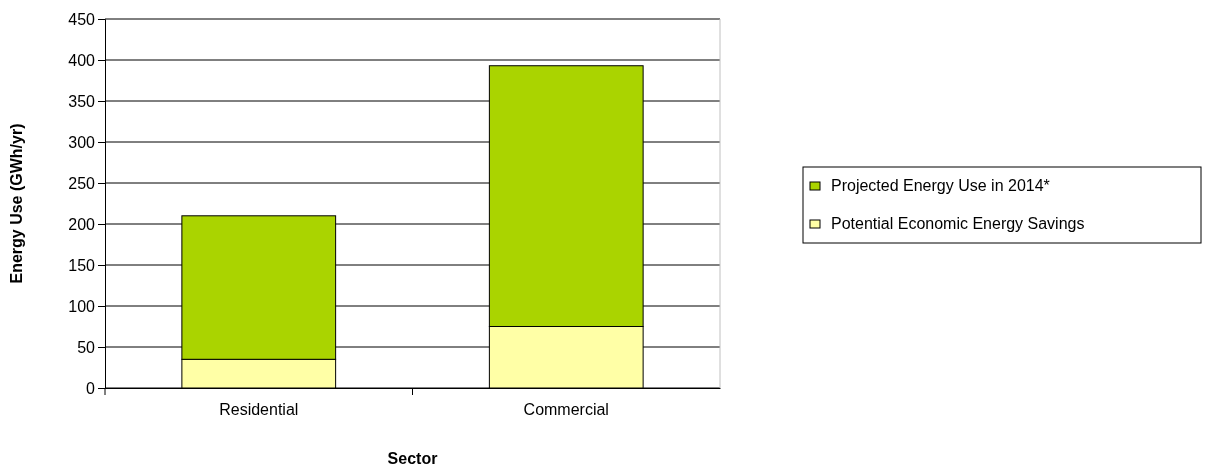 This screenshot has width=1205, height=476. Describe the element at coordinates (82, 224) in the screenshot. I see `y-tick-label: 200` at that location.